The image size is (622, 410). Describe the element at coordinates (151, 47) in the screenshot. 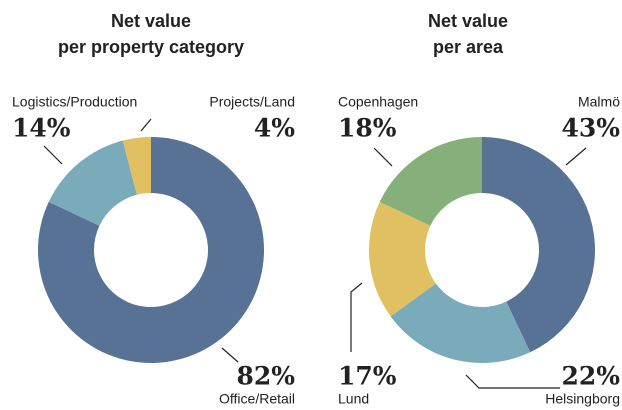

I see `chart-title: per property category` at that location.